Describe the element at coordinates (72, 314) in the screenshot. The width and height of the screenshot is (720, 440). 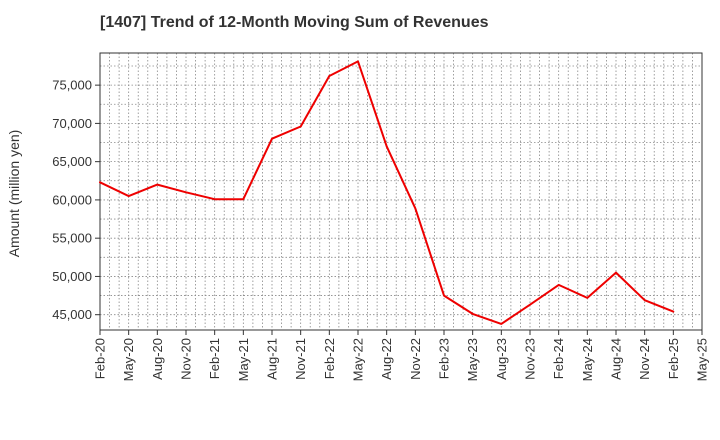
I see `y-tick-label: 45,000` at that location.